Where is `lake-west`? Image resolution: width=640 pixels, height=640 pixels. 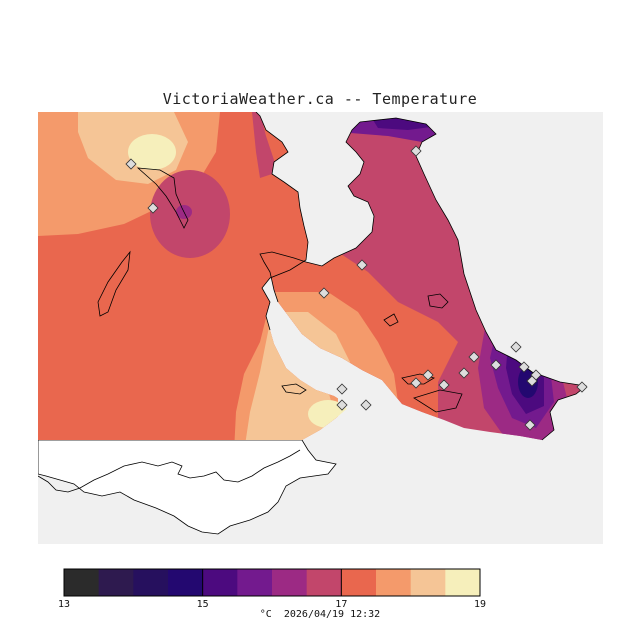
lake-west is located at coordinates (114, 283).